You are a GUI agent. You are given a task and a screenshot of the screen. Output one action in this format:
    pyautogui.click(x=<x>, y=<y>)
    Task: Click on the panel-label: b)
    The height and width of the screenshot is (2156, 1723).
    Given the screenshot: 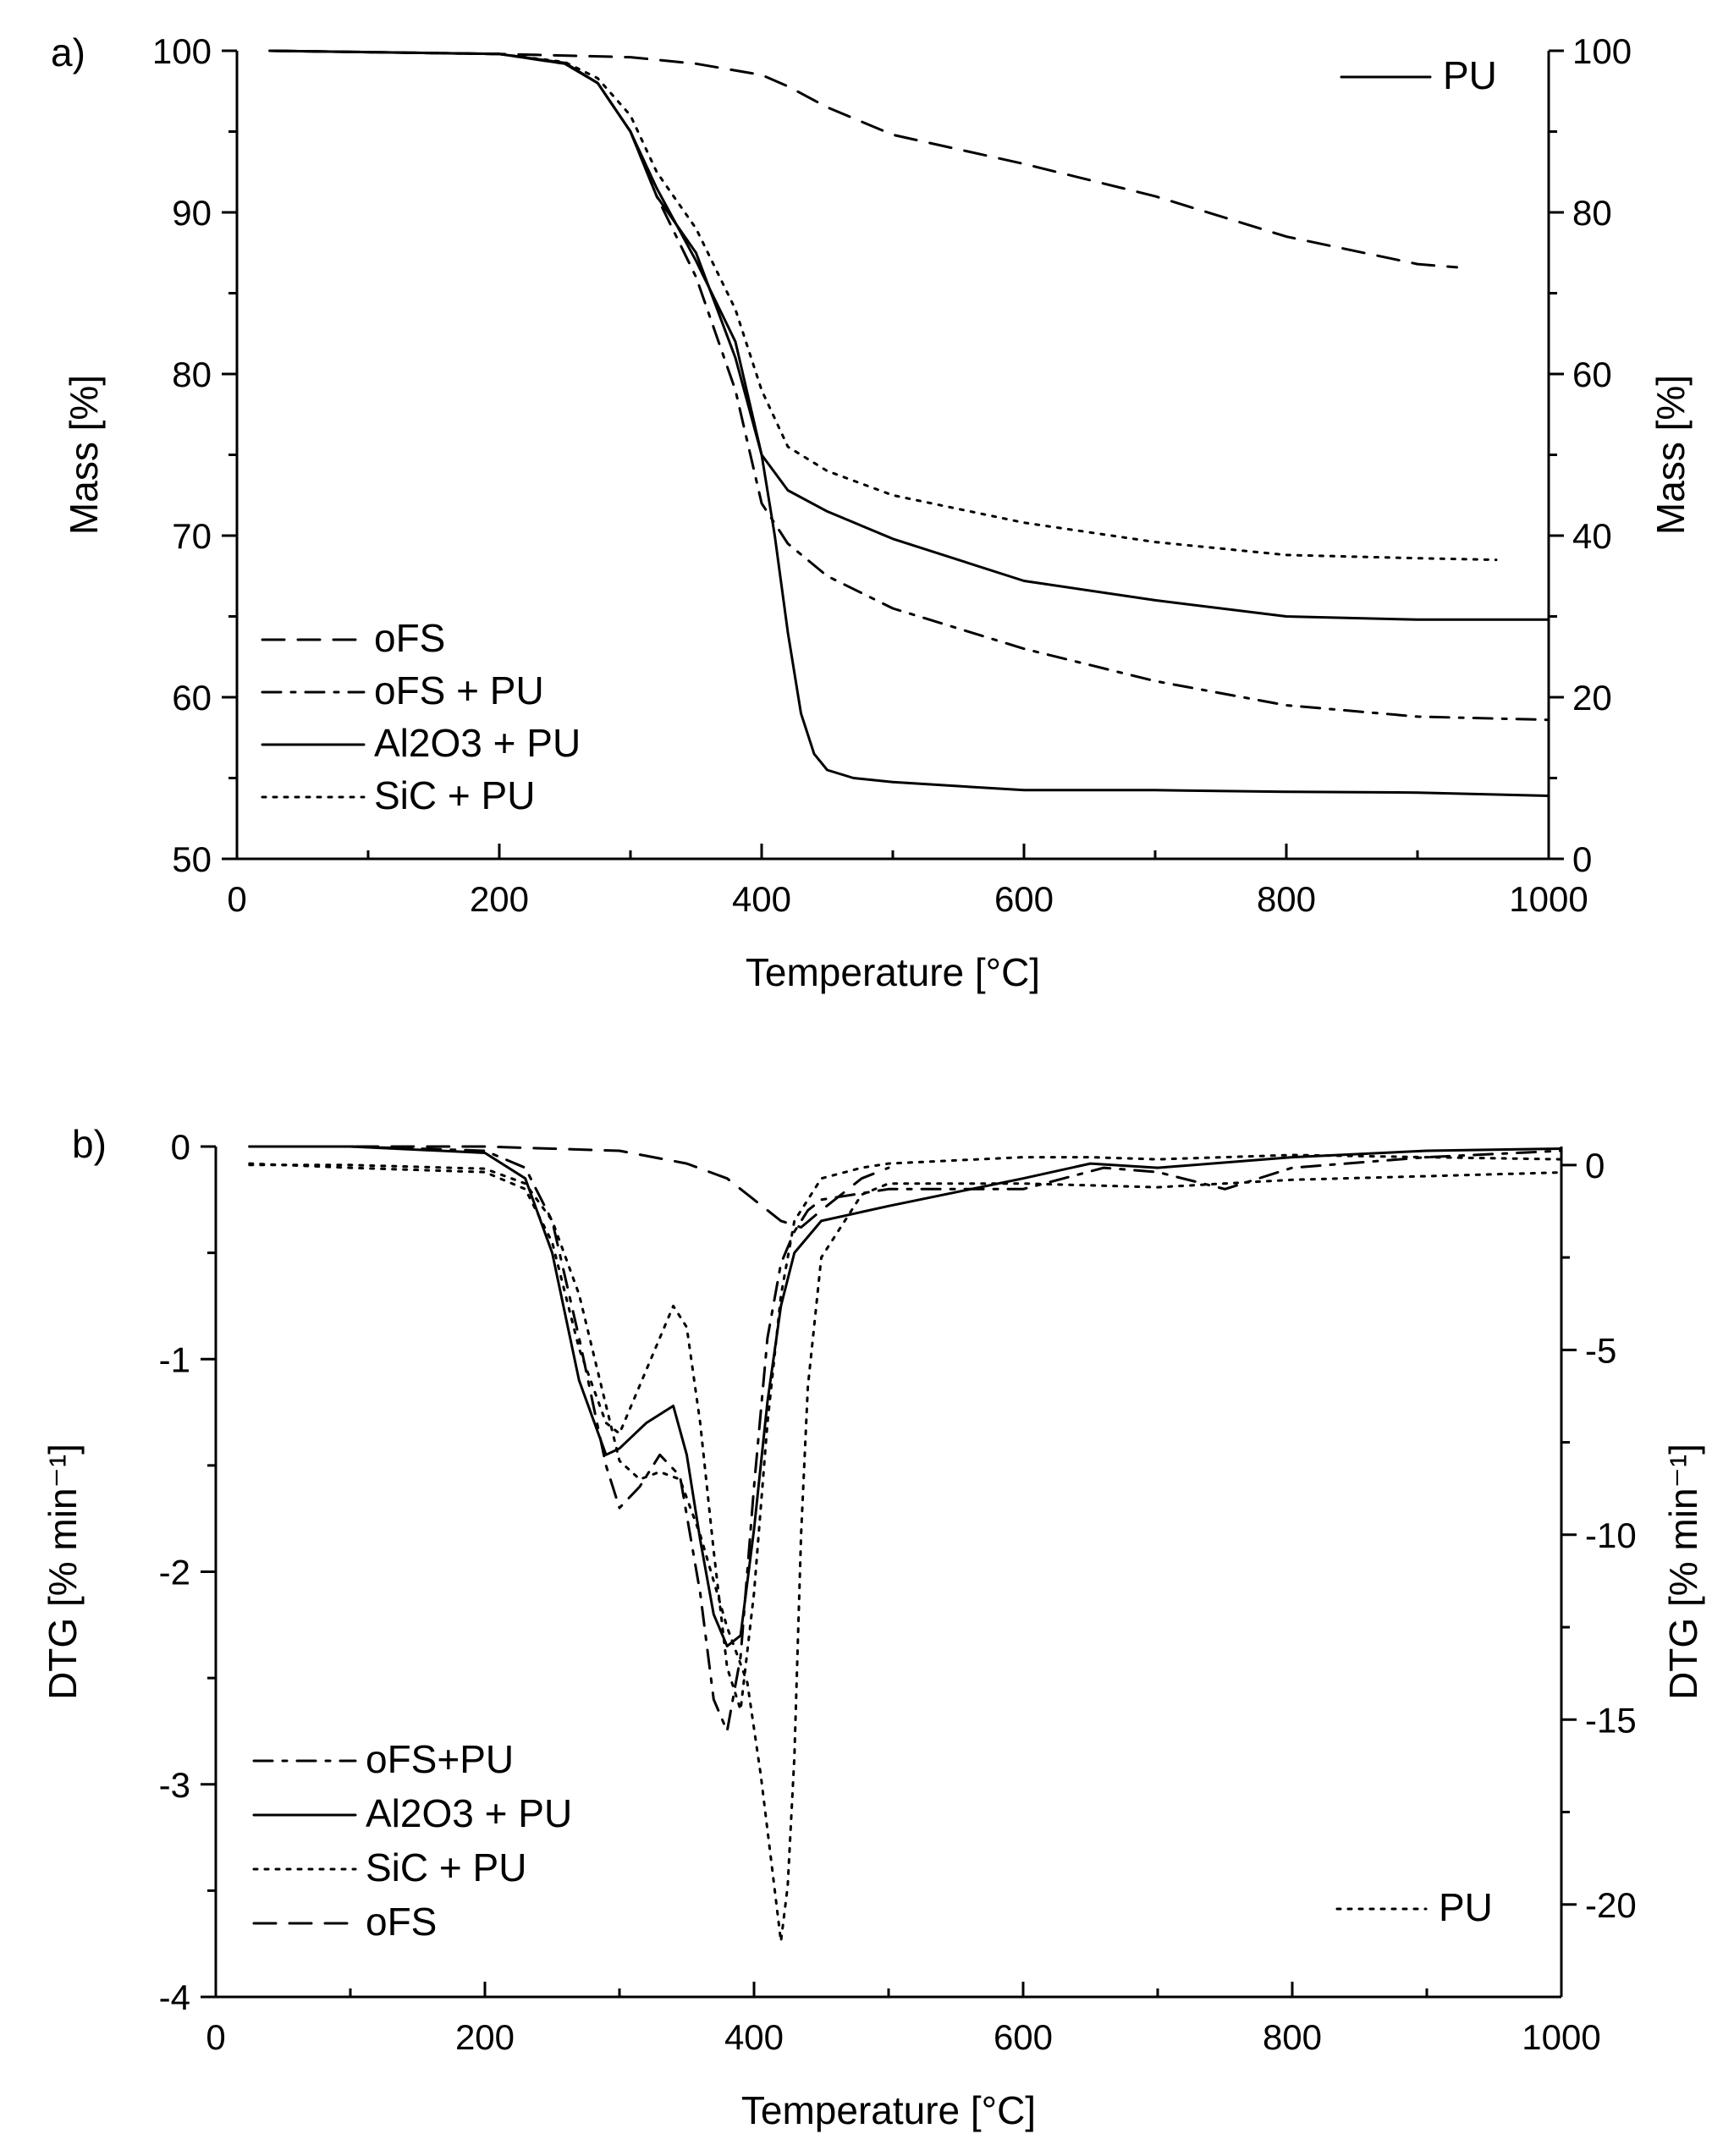 What is the action you would take?
    pyautogui.click(x=89, y=1144)
    